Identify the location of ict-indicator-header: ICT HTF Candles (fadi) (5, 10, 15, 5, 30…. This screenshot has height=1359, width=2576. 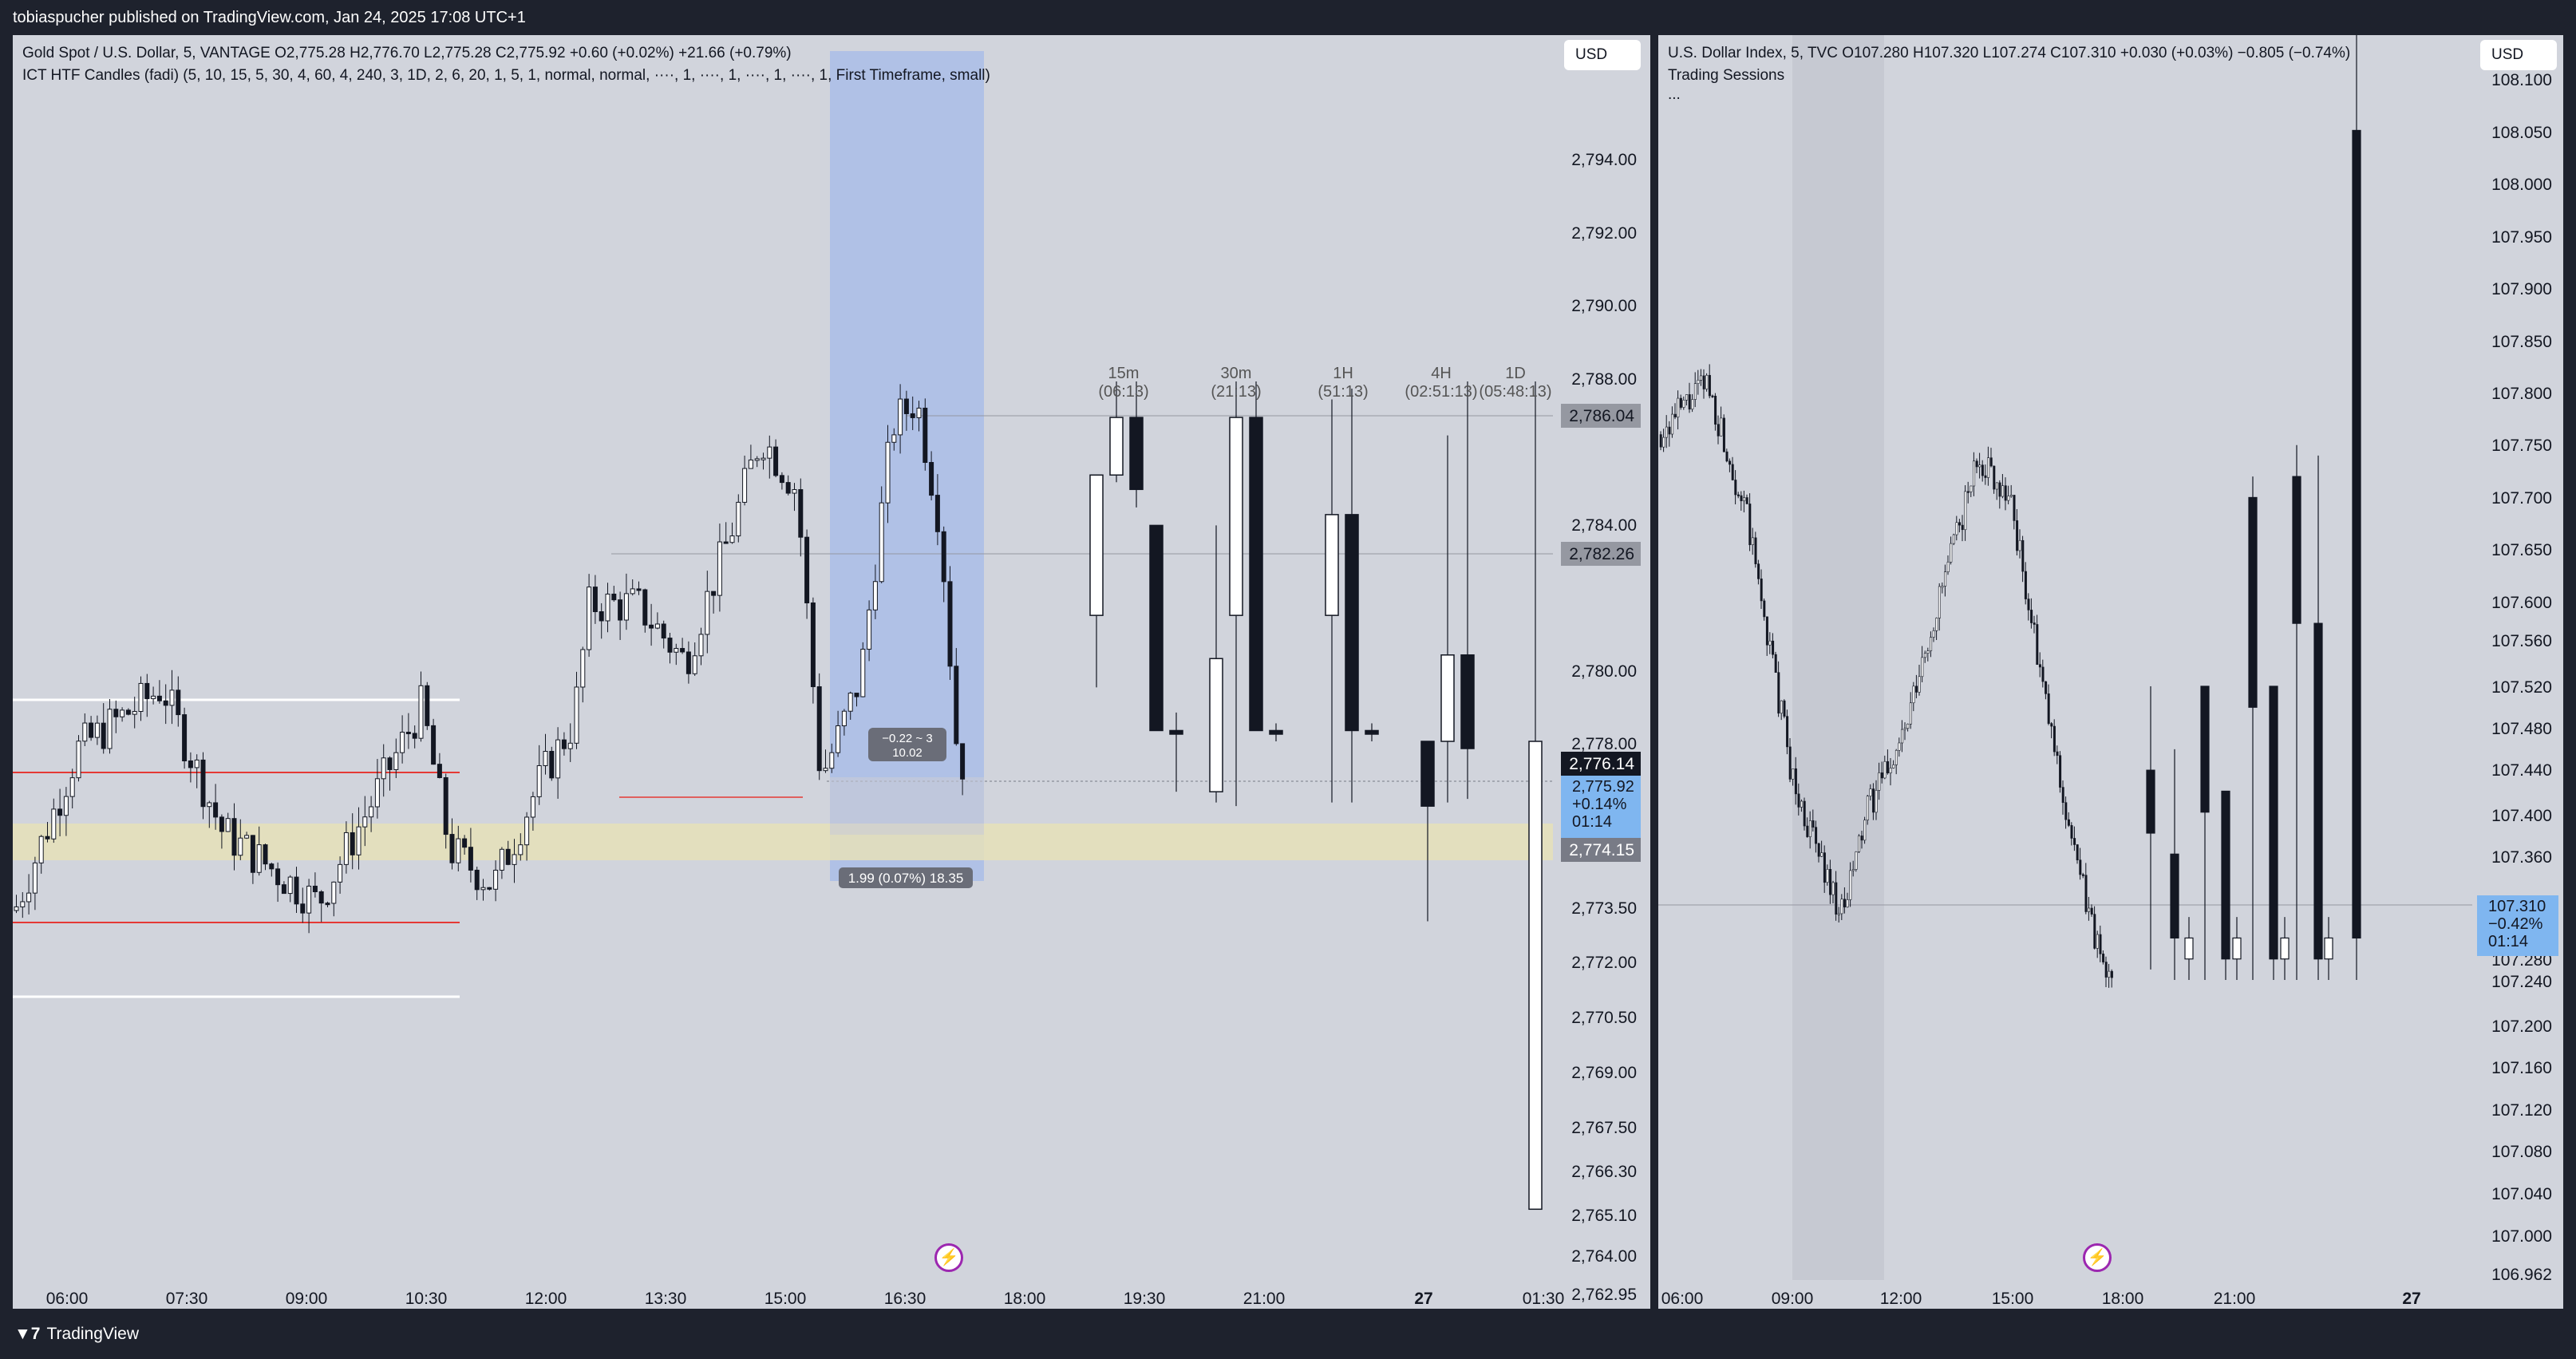
(506, 75).